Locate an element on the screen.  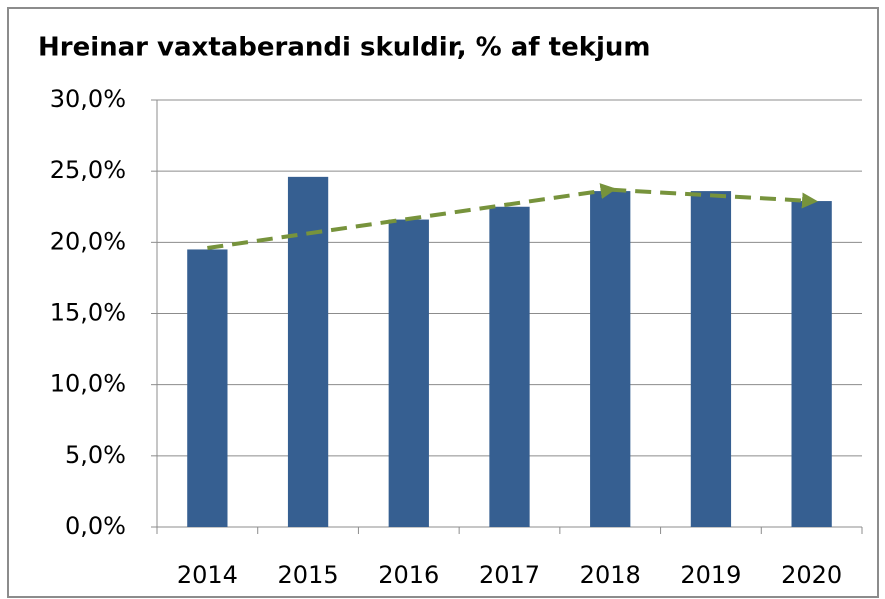
y-tick-label: 15,0% is located at coordinates (88, 313).